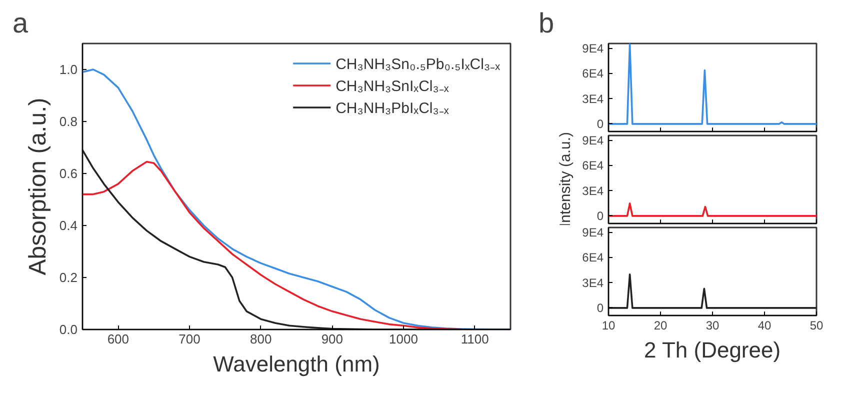  Describe the element at coordinates (68, 173) in the screenshot. I see `y-tick-label: 0.6` at that location.